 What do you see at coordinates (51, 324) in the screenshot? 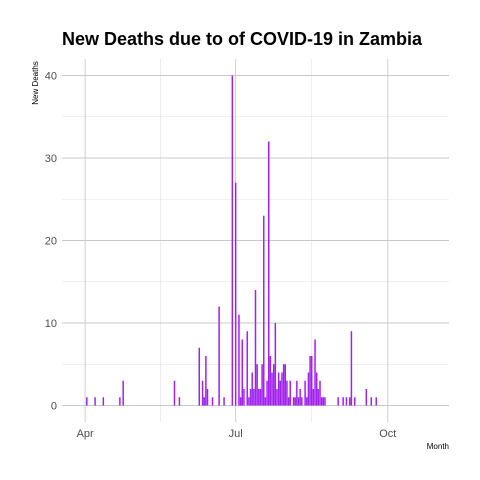
I see `y-tick-label: 10` at bounding box center [51, 324].